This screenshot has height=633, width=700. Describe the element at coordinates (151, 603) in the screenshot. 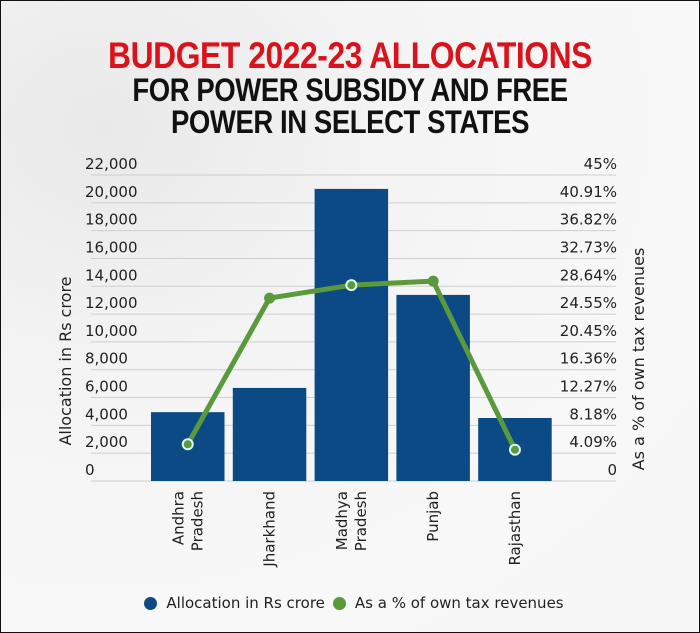

I see `legend-bar-swatch-icon` at that location.